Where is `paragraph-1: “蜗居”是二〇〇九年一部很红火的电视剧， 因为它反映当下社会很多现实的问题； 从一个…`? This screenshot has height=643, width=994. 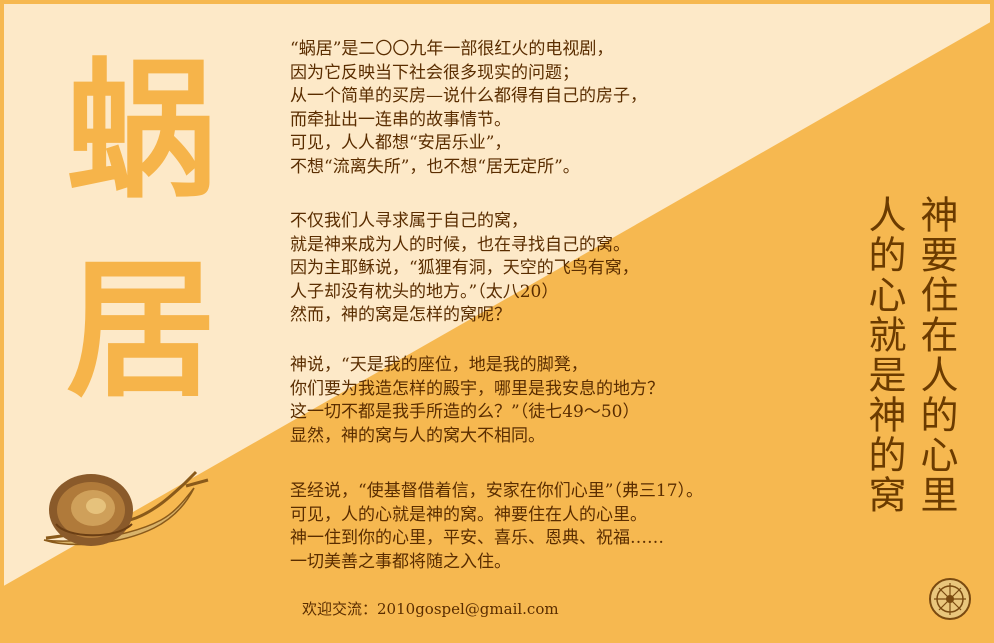
paragraph-1: “蜗居”是二〇〇九年一部很红火的电视剧， 因为它反映当下社会很多现实的问题； 从一个… is located at coordinates (468, 108).